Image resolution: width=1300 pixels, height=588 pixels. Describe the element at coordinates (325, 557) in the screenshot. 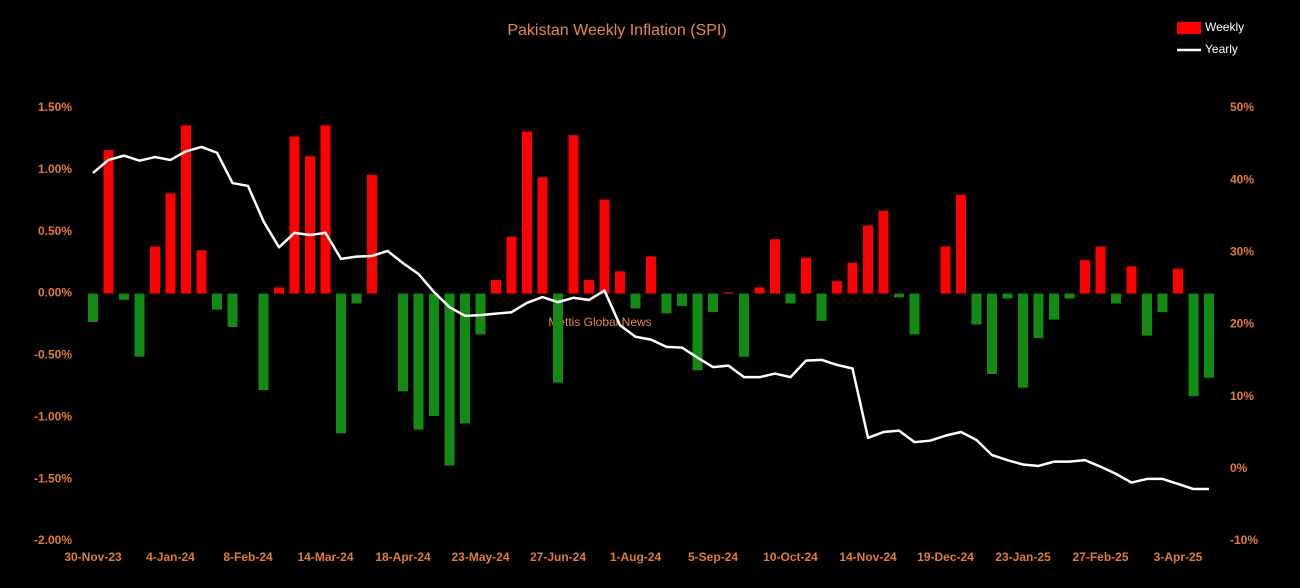

I see `x-tick-label: 14-Mar-24` at that location.